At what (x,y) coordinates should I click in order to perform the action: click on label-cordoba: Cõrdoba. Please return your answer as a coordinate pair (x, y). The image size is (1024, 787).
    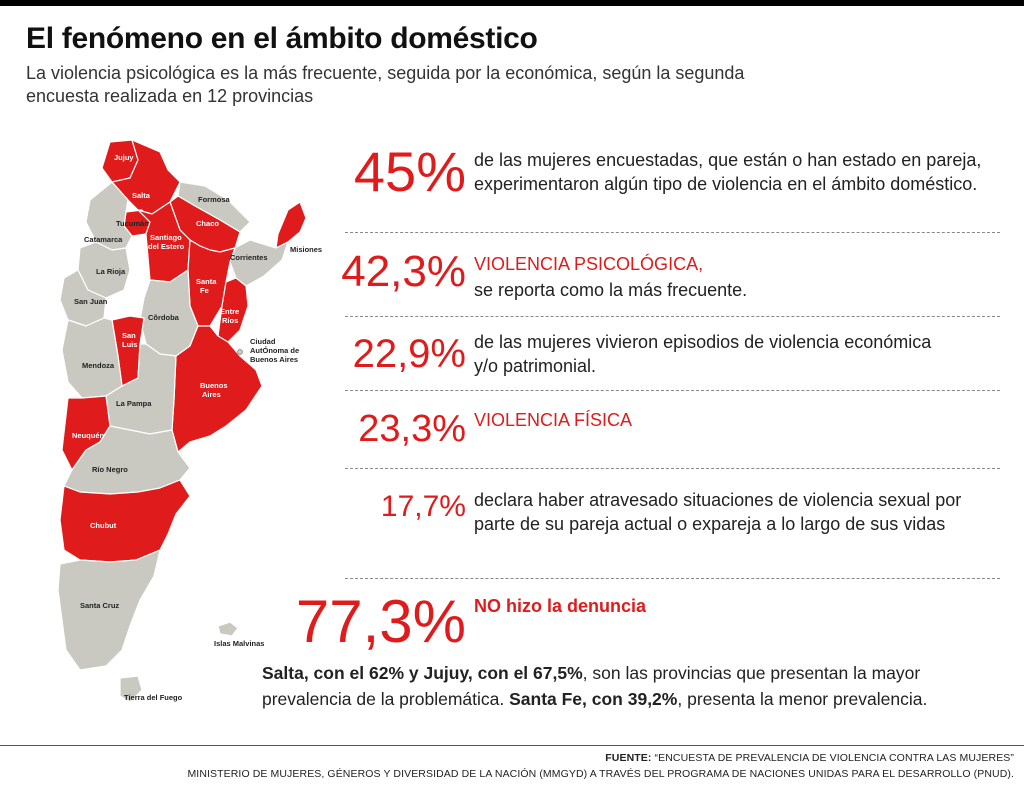
    Looking at the image, I should click on (164, 317).